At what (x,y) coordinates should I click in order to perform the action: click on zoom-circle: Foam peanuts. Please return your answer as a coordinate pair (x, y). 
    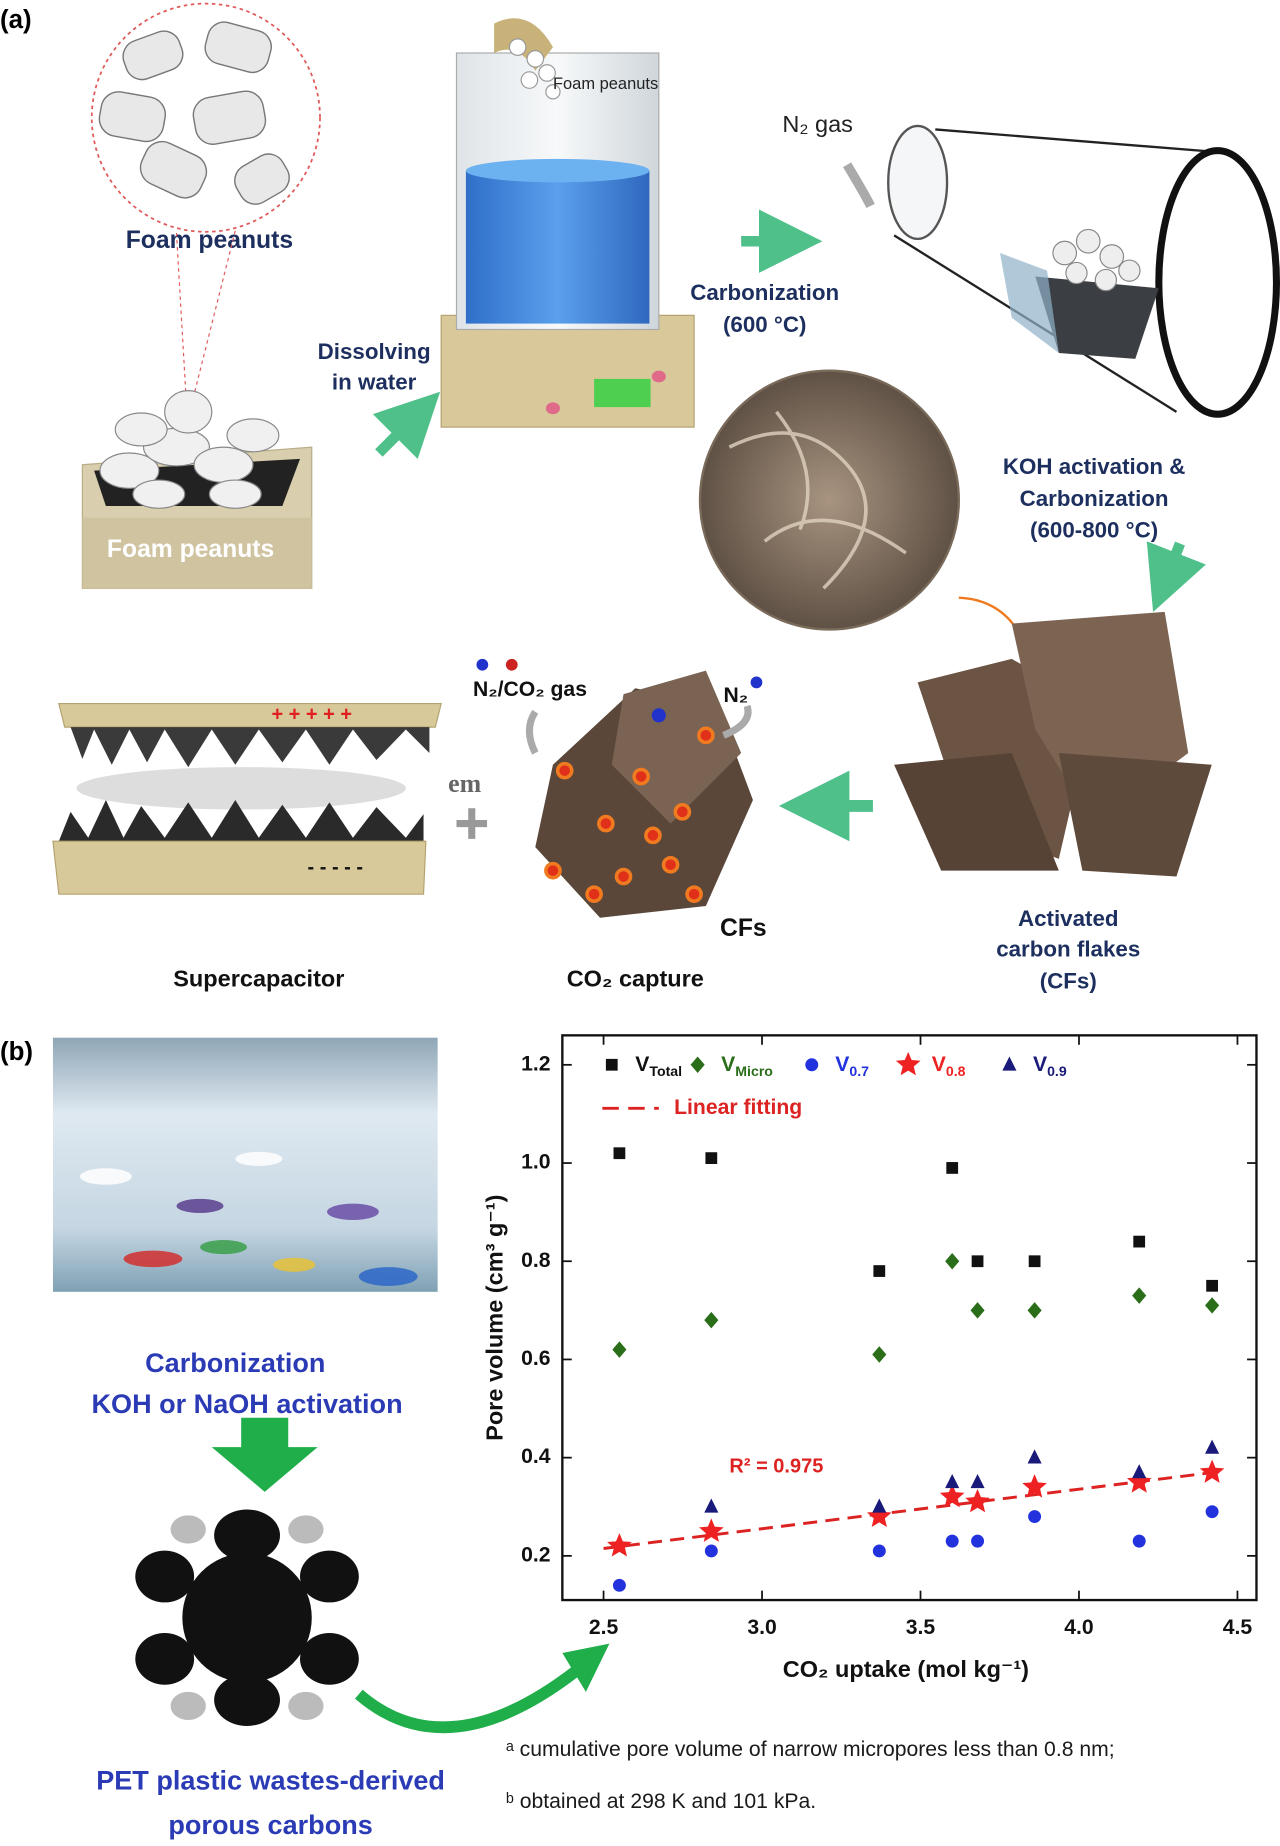
    Looking at the image, I should click on (205, 128).